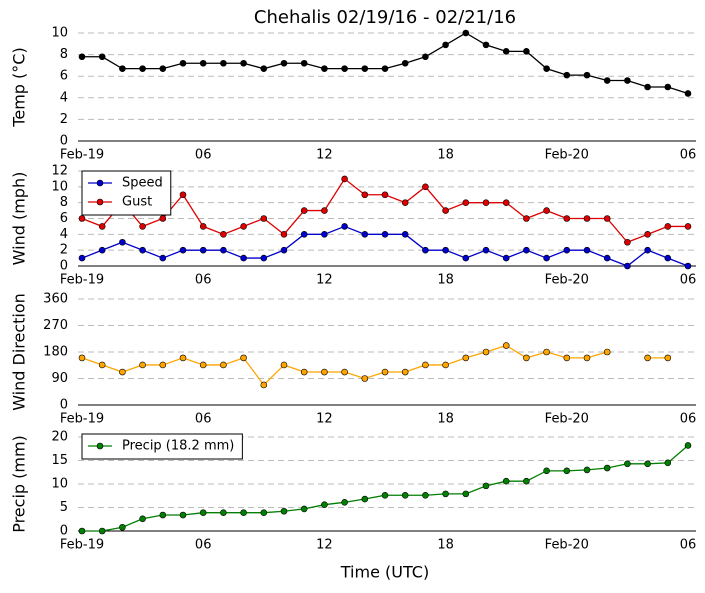 The height and width of the screenshot is (593, 705). I want to click on y-tick-label: 360, so click(55, 299).